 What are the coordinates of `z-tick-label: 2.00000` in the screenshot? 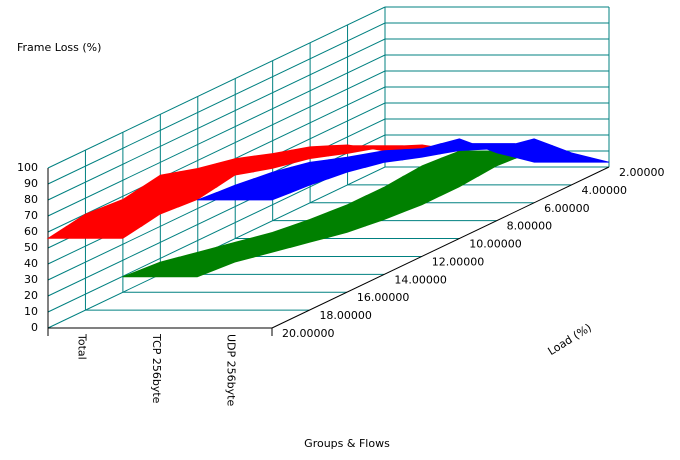 It's located at (642, 172).